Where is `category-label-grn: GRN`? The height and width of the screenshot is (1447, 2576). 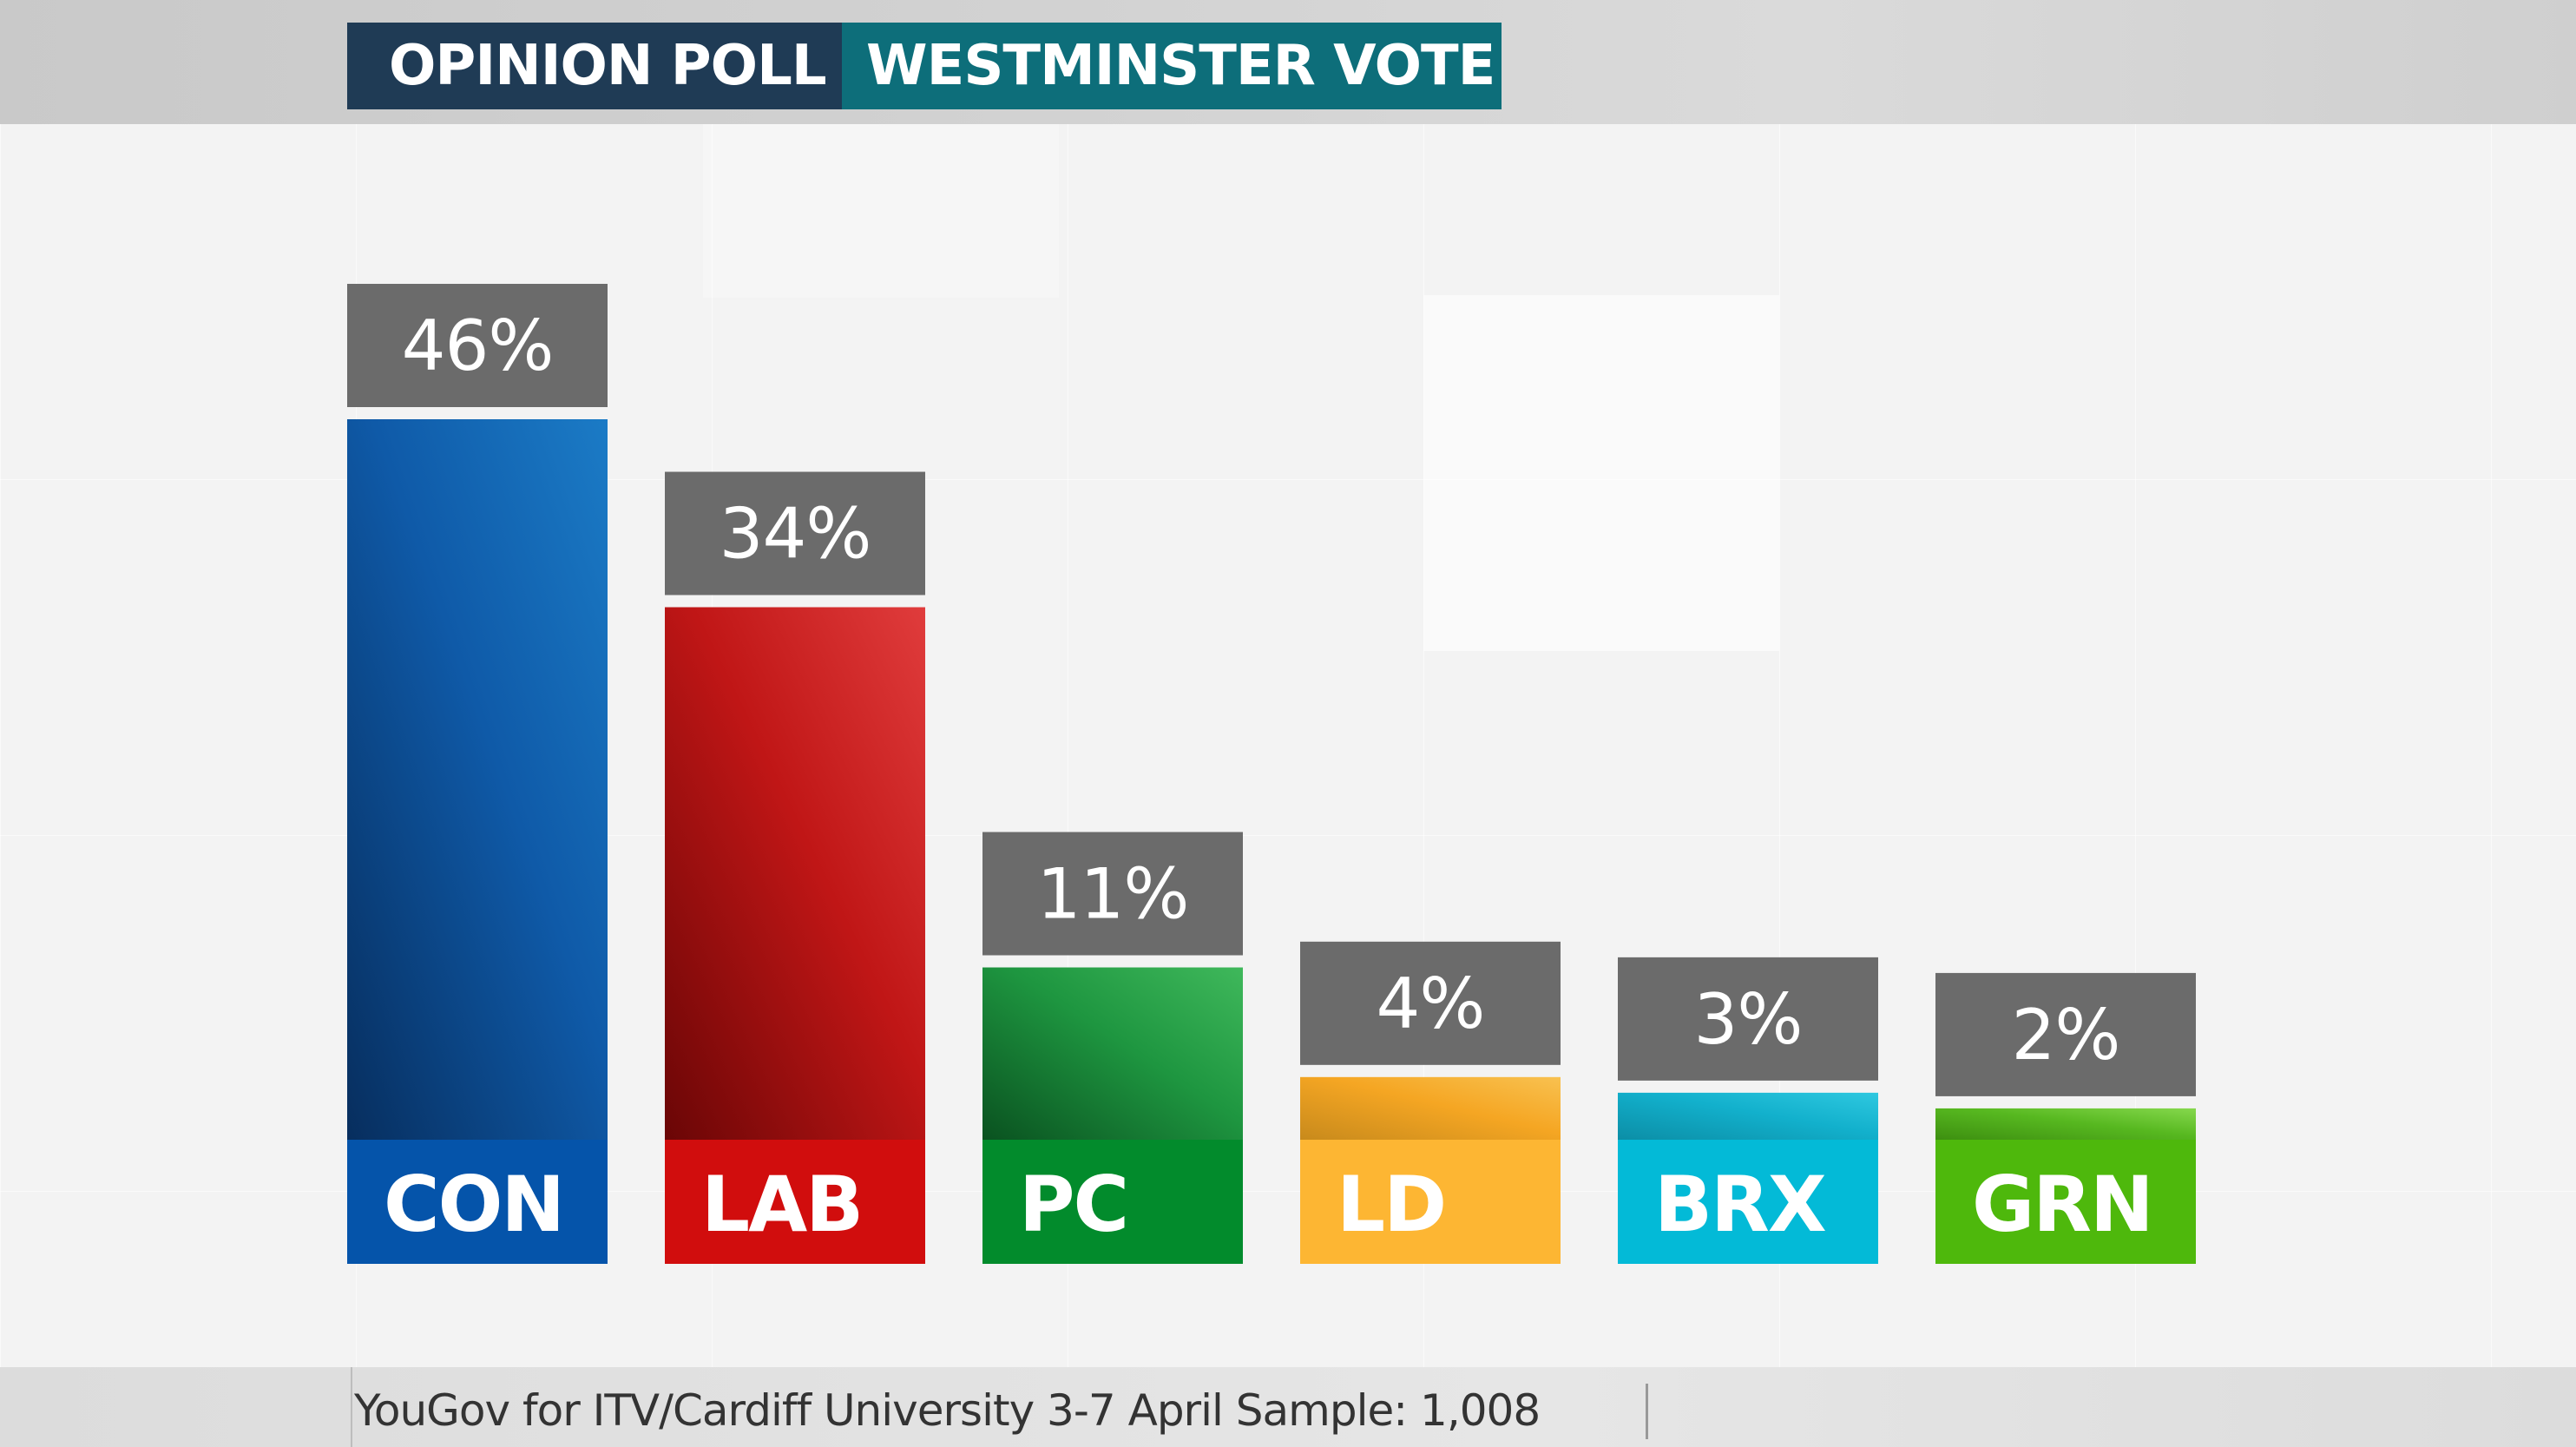 category-label-grn: GRN is located at coordinates (2062, 1204).